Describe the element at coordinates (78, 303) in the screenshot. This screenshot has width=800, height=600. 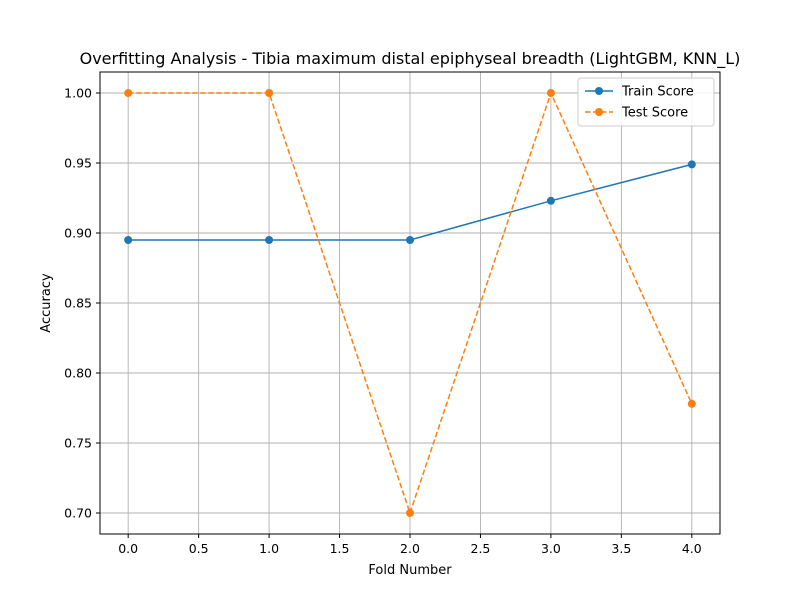
I see `y-tick-label: 0.85` at that location.